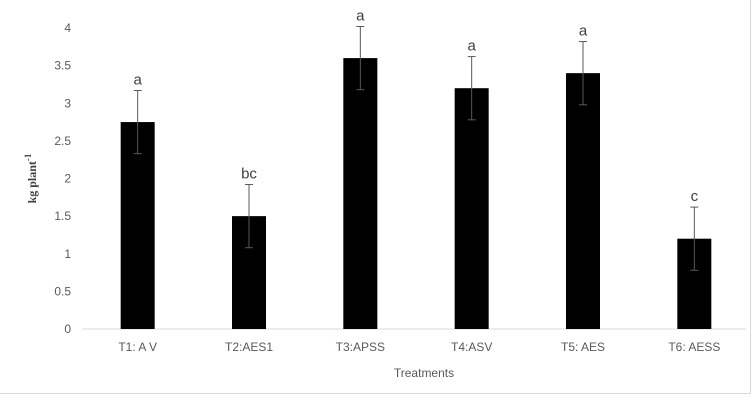  Describe the element at coordinates (32, 182) in the screenshot. I see `y-axis-title-main: kg plant` at that location.